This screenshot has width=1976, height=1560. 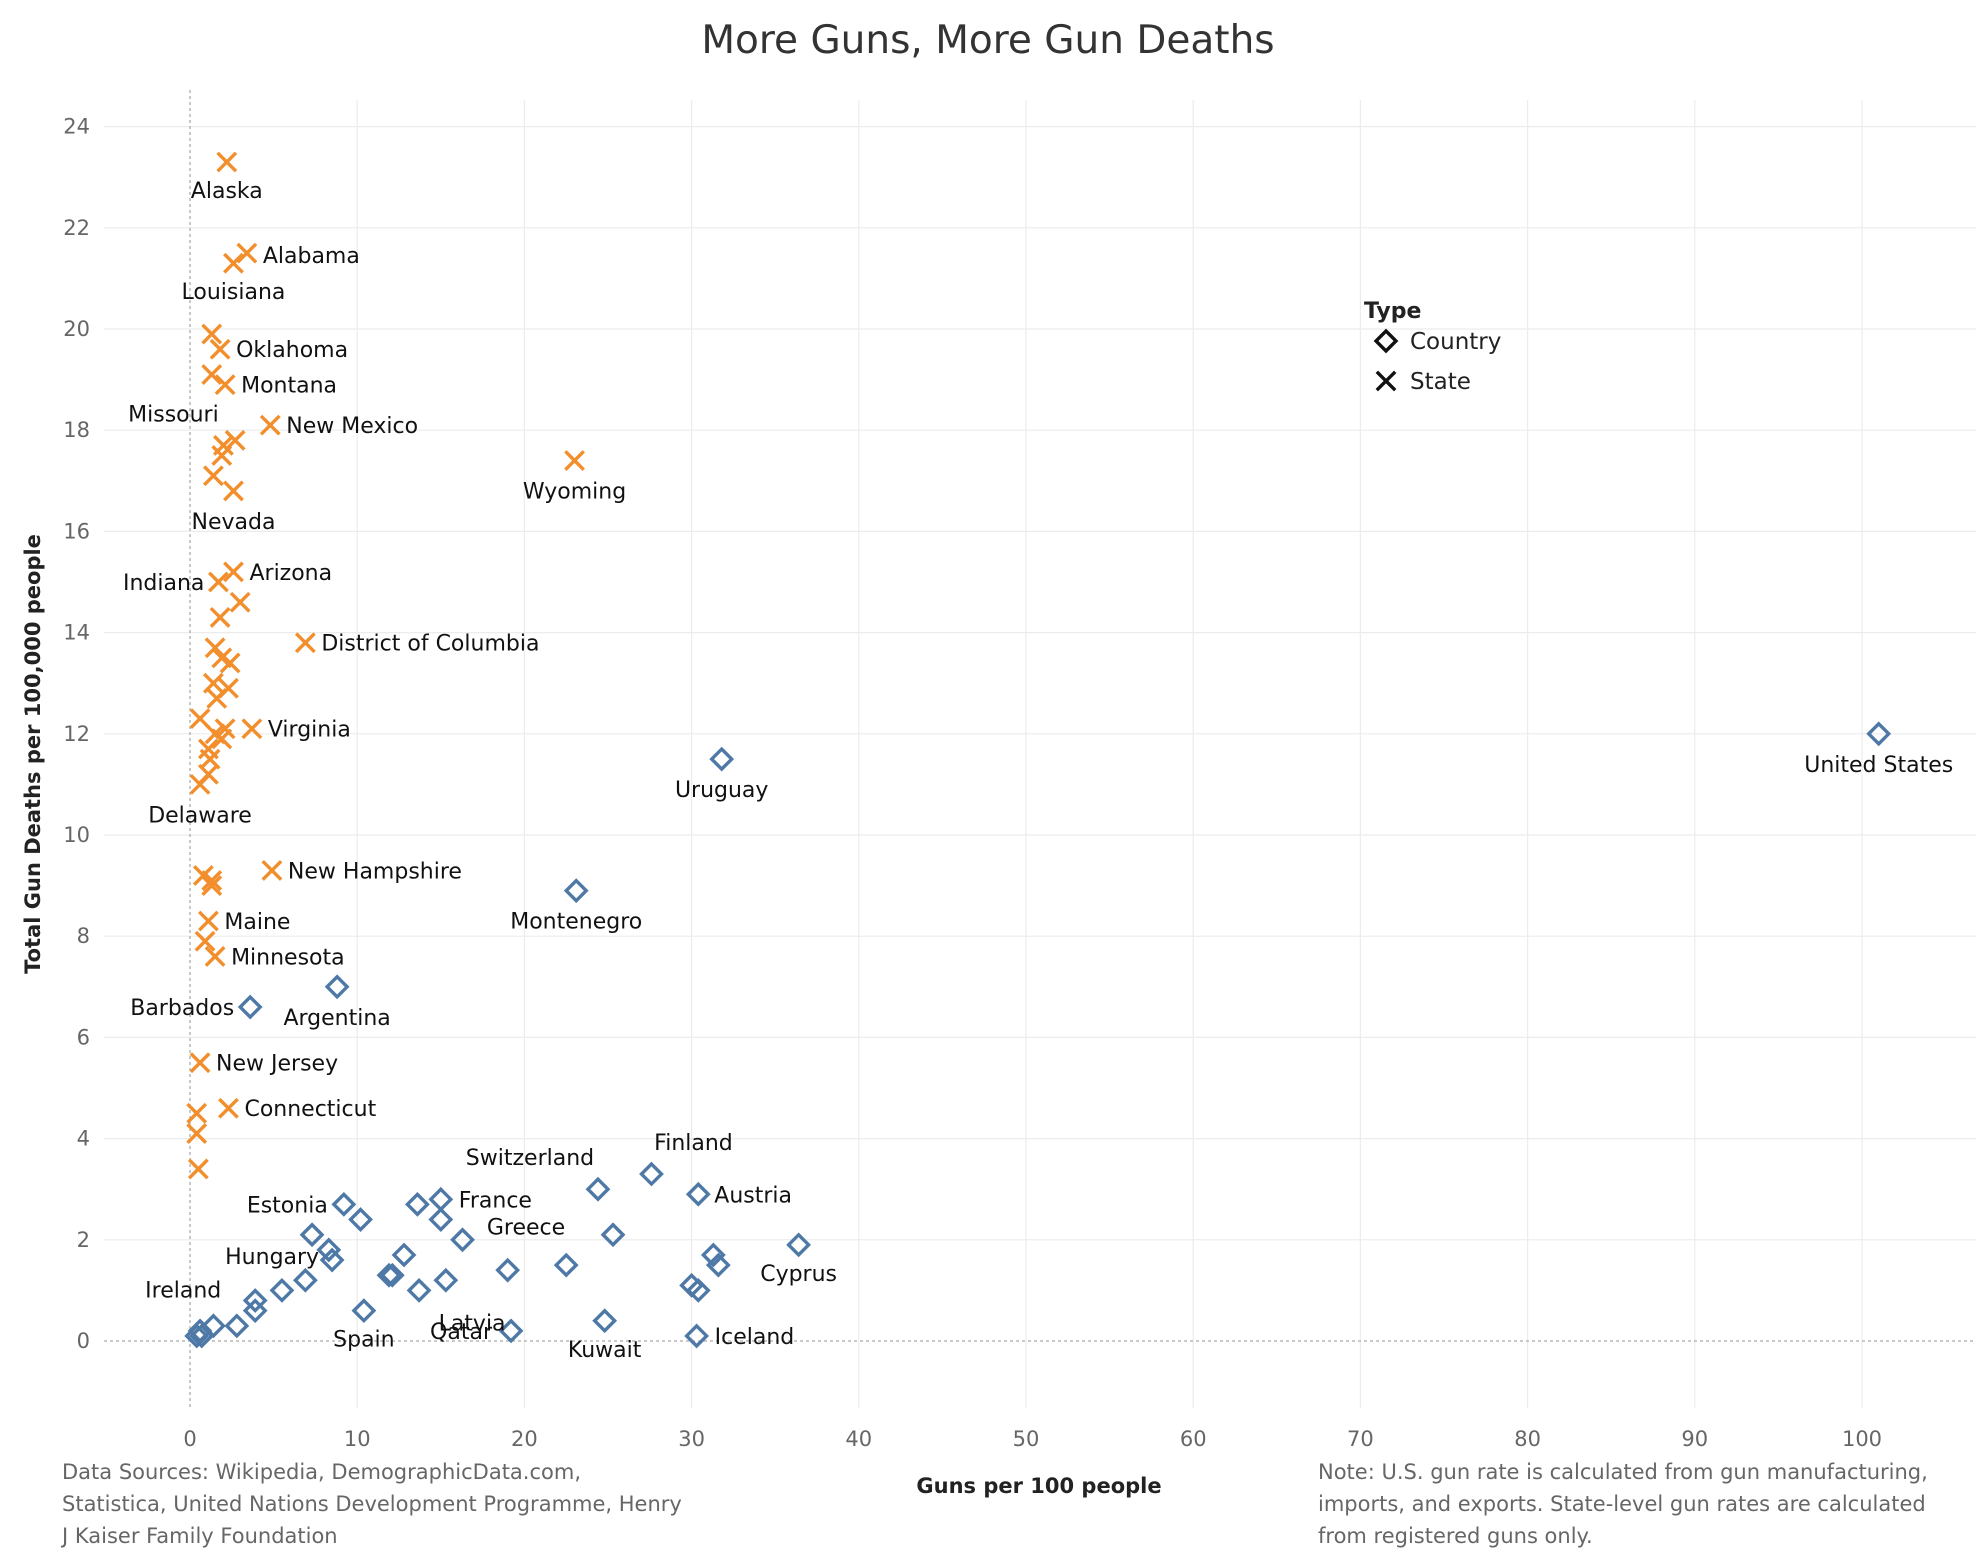 I want to click on point-label: Estonia, so click(x=287, y=1205).